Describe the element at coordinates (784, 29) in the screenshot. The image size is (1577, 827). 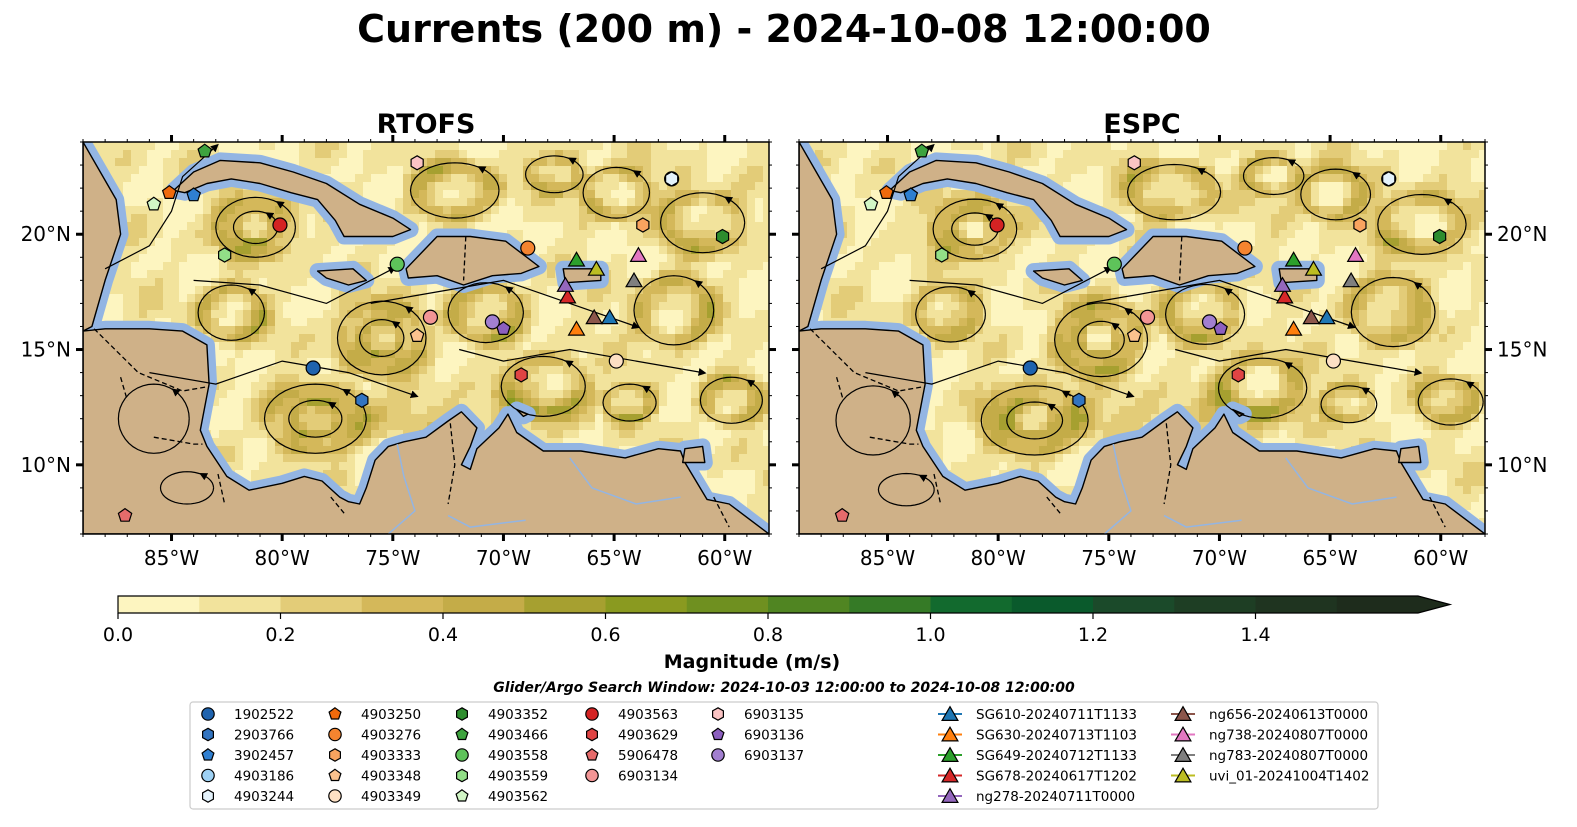
I see `figure-title: Currents (200 m) - 2024-10-08 12:00:00` at that location.